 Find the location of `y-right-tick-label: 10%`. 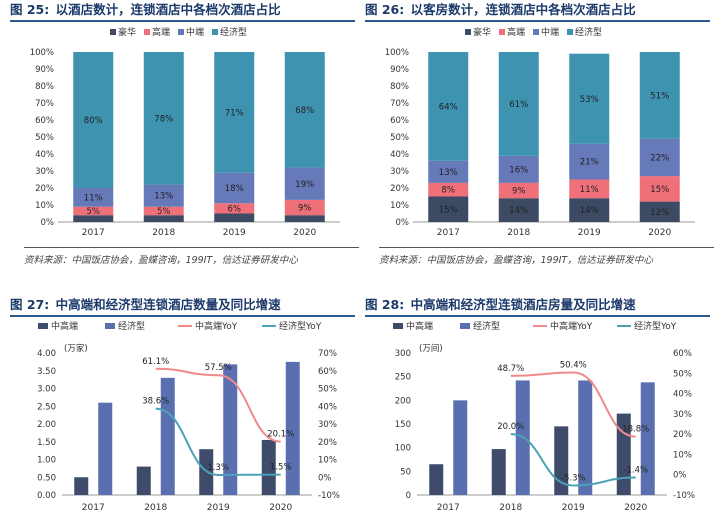

y-right-tick-label: 10% is located at coordinates (682, 455).